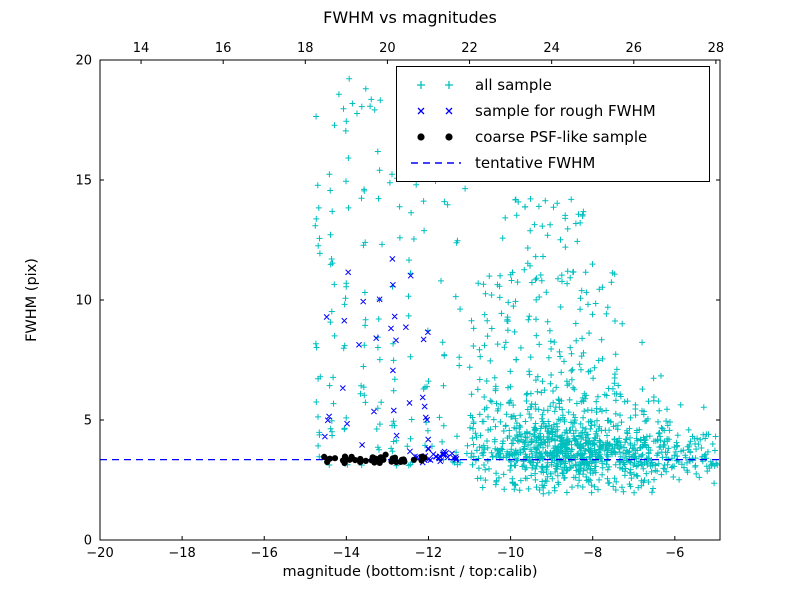  Describe the element at coordinates (535, 163) in the screenshot. I see `legend-item-label: tentative FWHM` at that location.